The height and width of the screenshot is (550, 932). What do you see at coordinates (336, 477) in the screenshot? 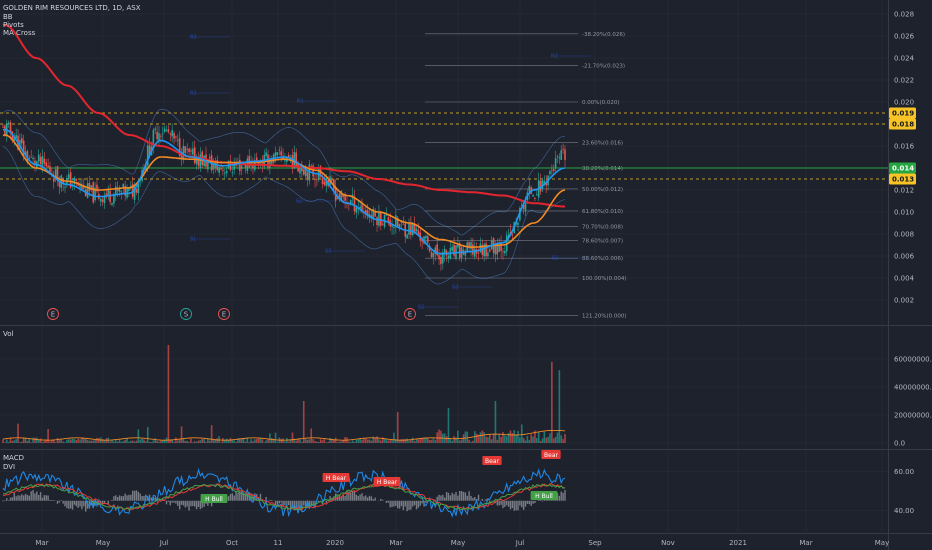
I see `divergence-tag-bear: H Bear` at bounding box center [336, 477].